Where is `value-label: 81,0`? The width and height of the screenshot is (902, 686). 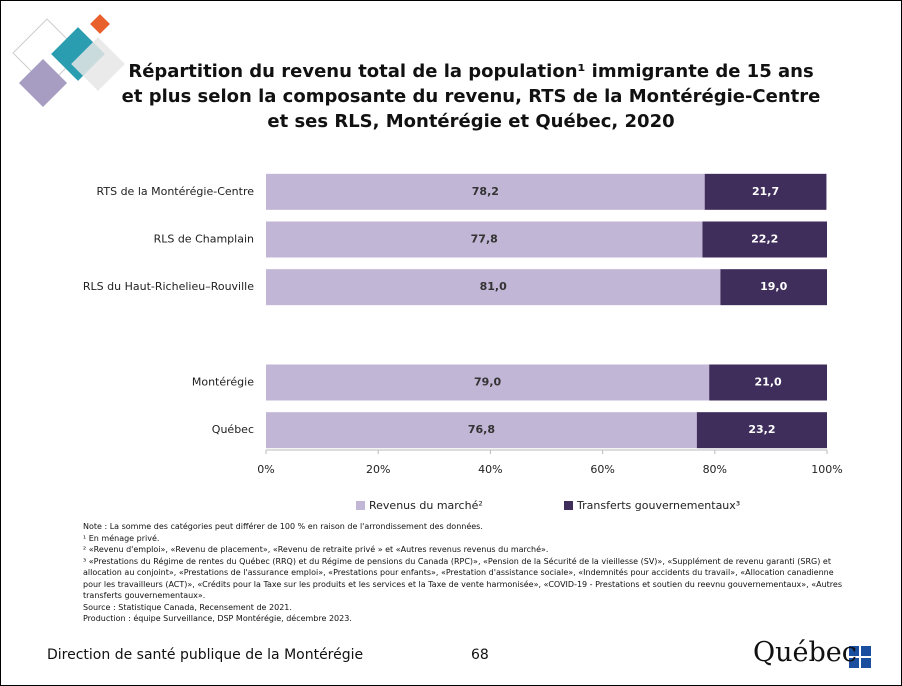
value-label: 81,0 is located at coordinates (493, 286).